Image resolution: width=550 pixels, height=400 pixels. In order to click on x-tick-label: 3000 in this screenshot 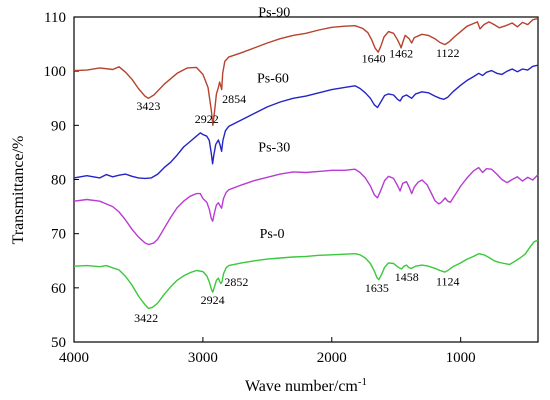, I will do `click(203, 358)`.